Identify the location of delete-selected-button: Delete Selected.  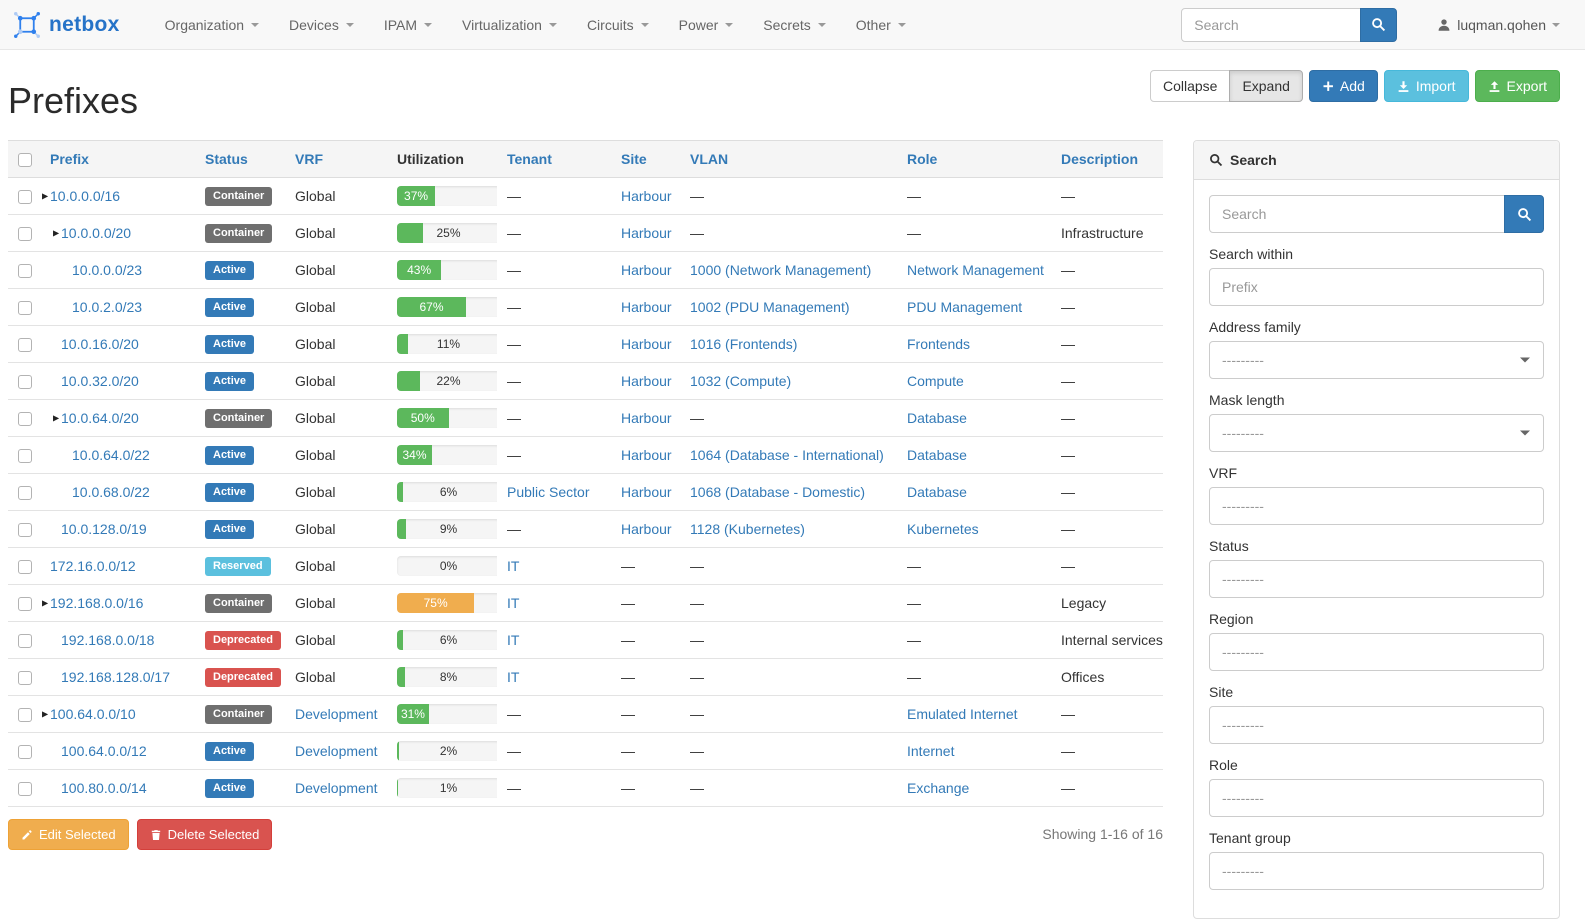
(204, 834).